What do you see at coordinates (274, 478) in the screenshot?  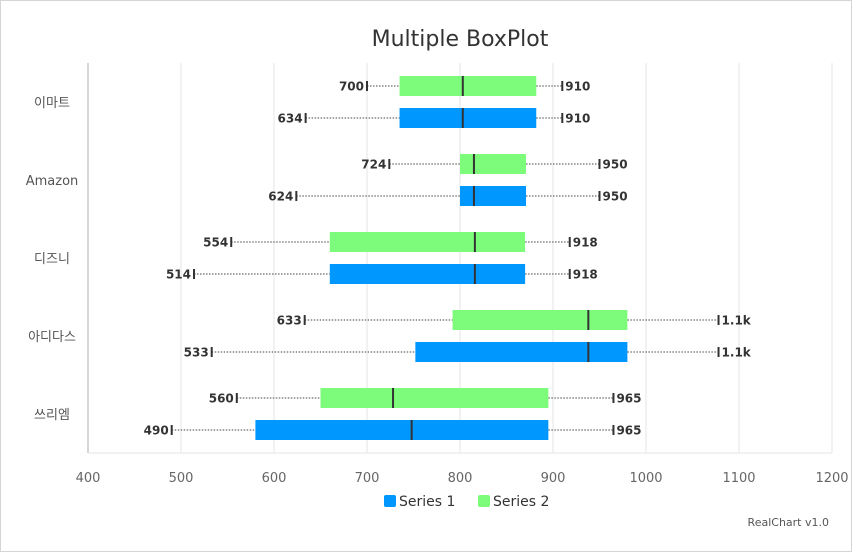 I see `x-tick-label: 600` at bounding box center [274, 478].